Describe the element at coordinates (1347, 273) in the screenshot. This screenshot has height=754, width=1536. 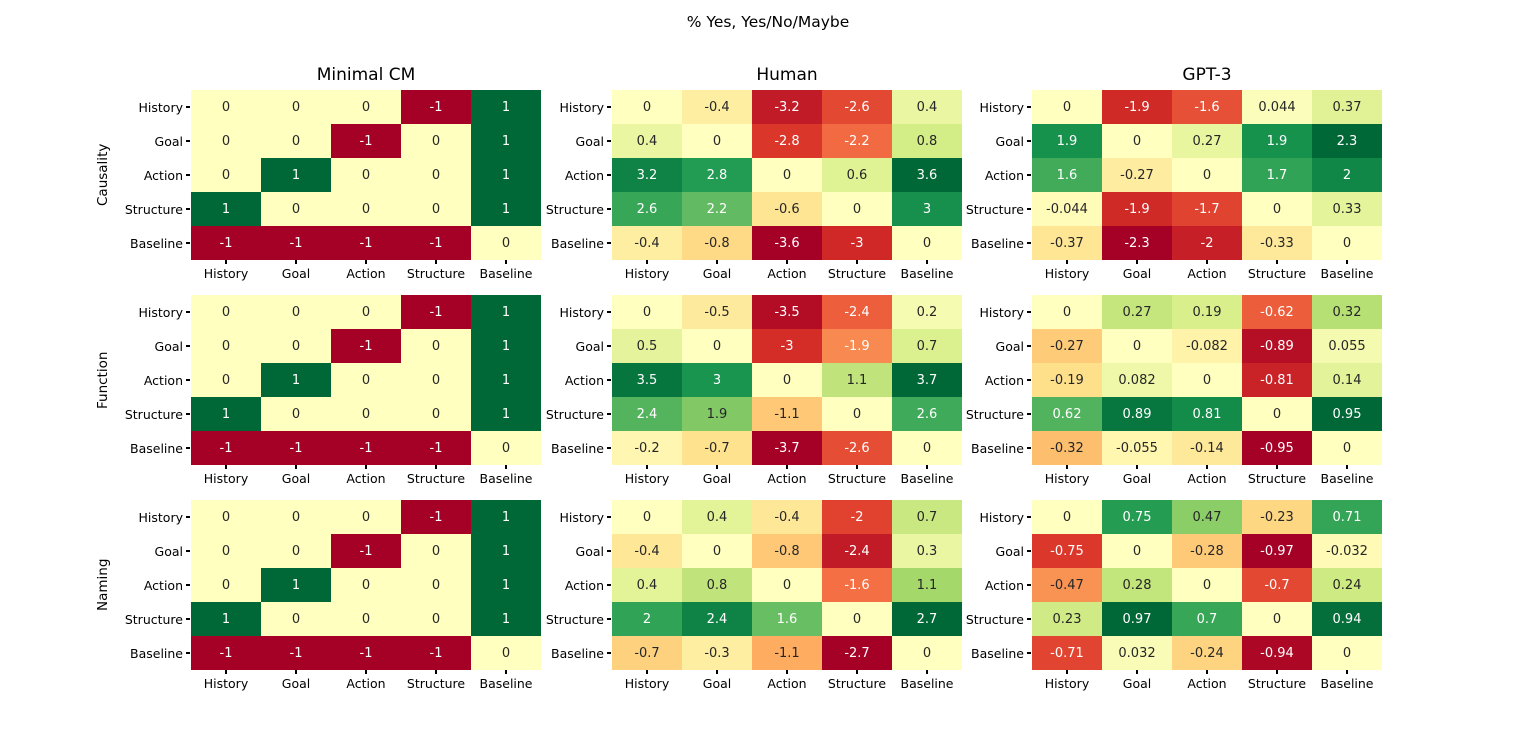
I see `x-tick-label: Baseline` at that location.